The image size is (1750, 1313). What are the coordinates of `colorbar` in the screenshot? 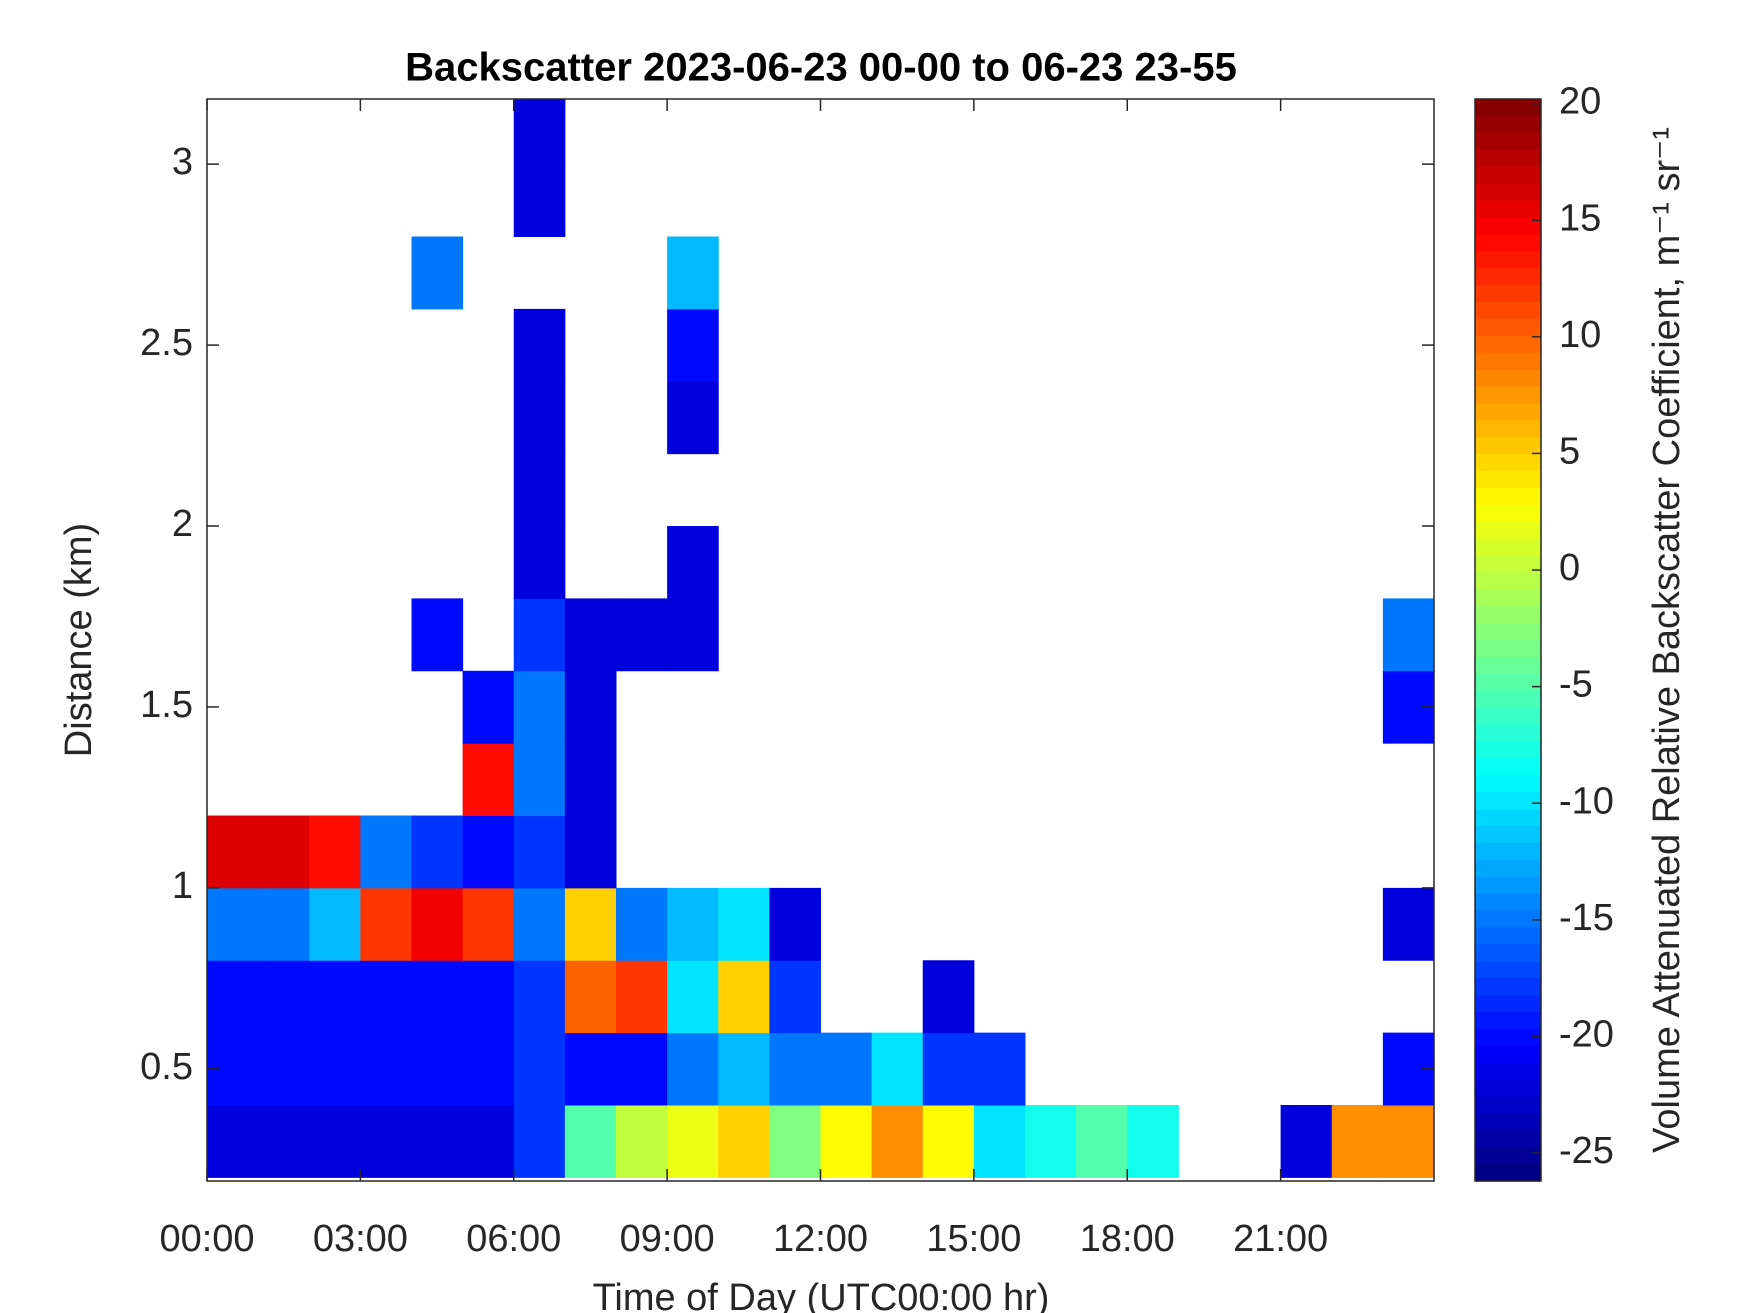 It's located at (1508, 640).